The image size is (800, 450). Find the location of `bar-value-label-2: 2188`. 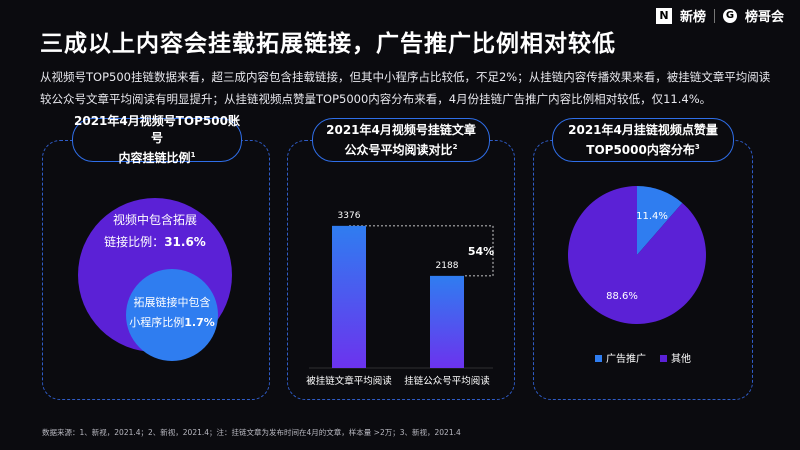

bar-value-label-2: 2188 is located at coordinates (447, 266).